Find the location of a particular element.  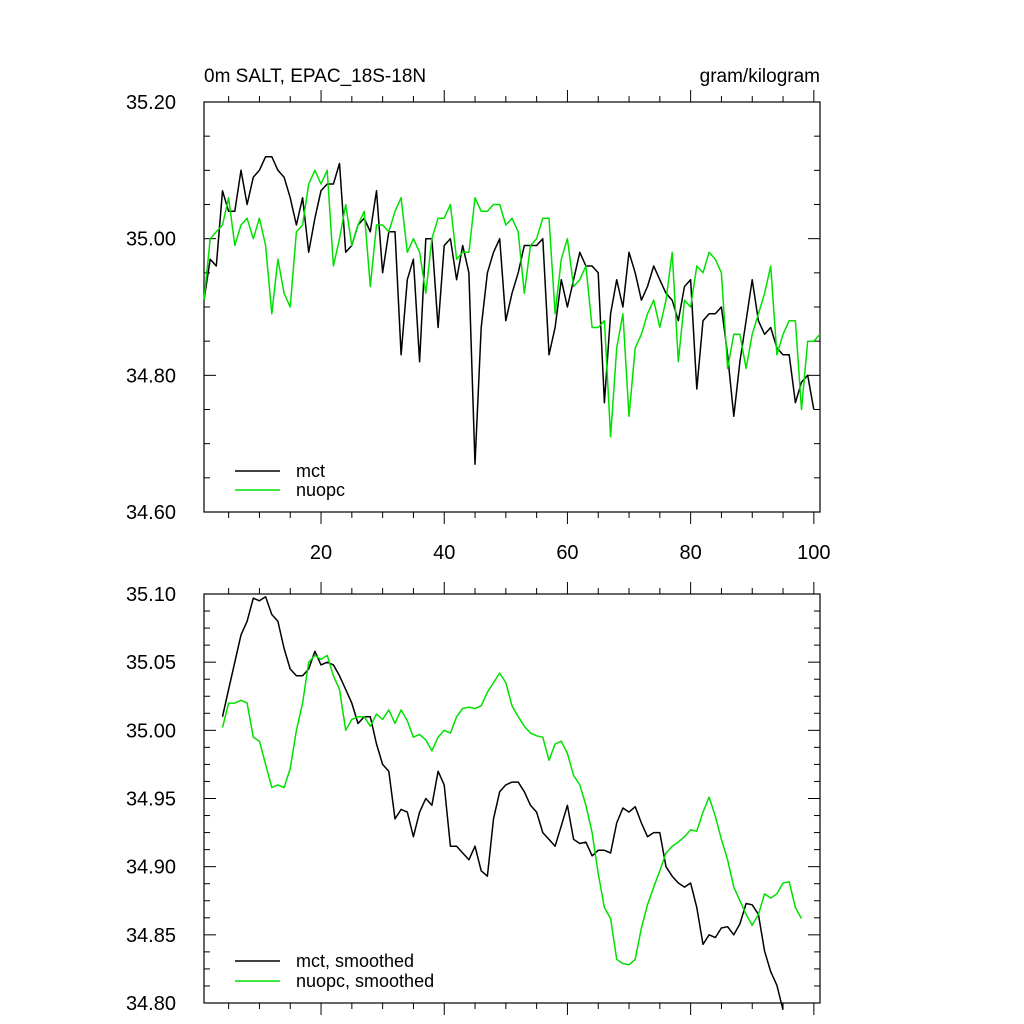

xtick-label: 40 is located at coordinates (444, 553).